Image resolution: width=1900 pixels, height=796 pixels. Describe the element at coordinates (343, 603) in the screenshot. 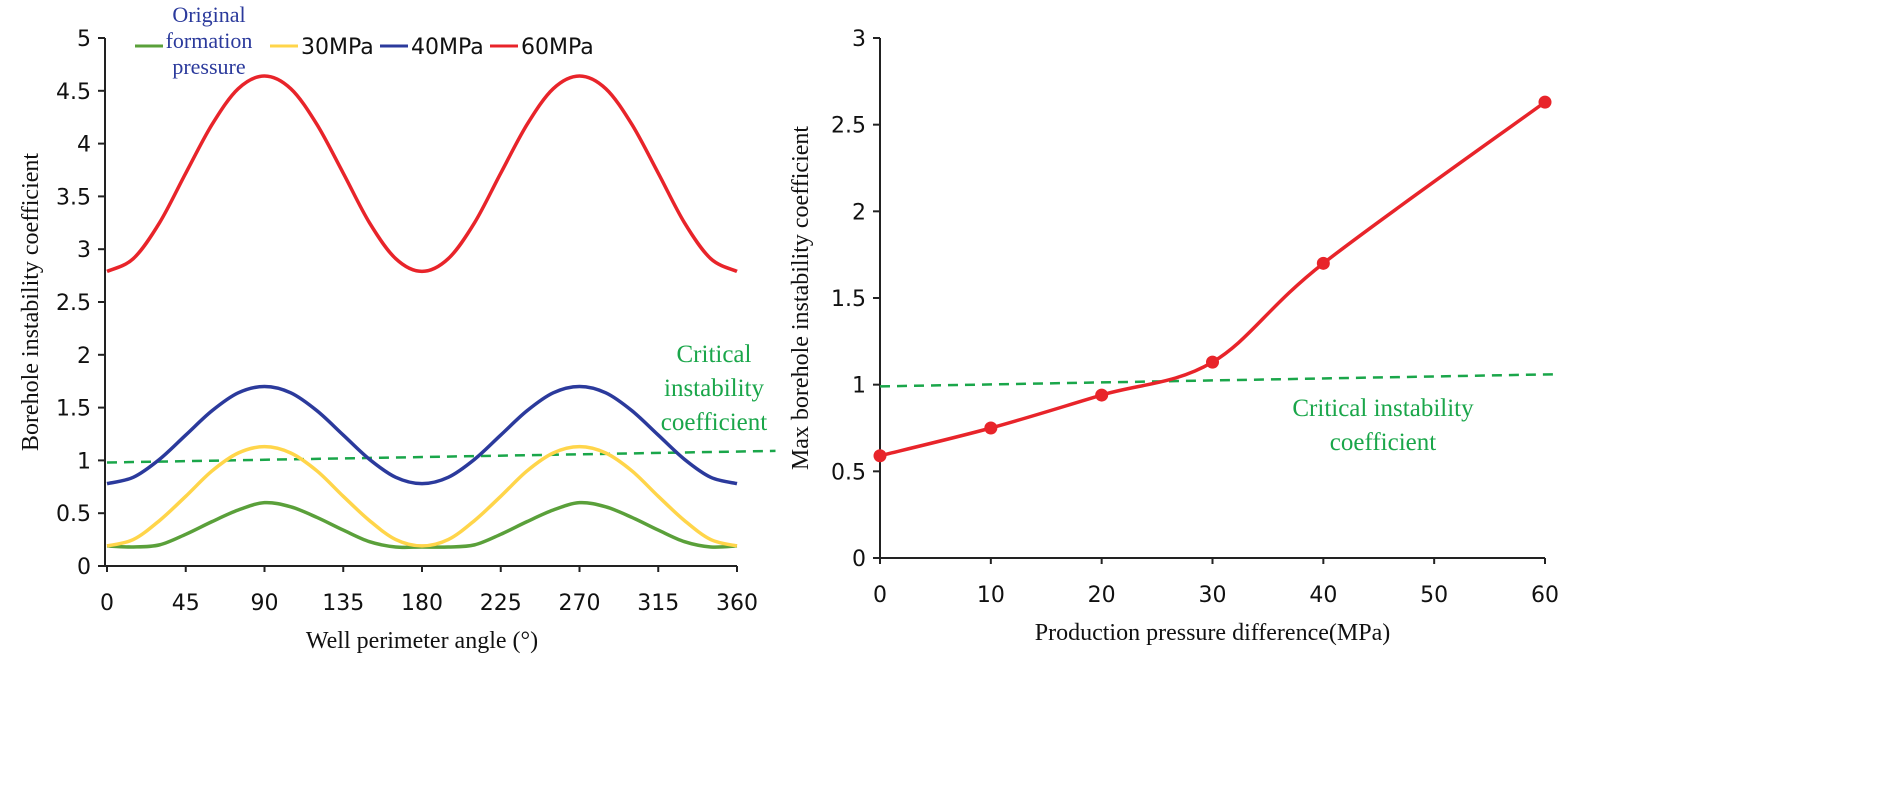

I see `x-tick-label: 135` at that location.